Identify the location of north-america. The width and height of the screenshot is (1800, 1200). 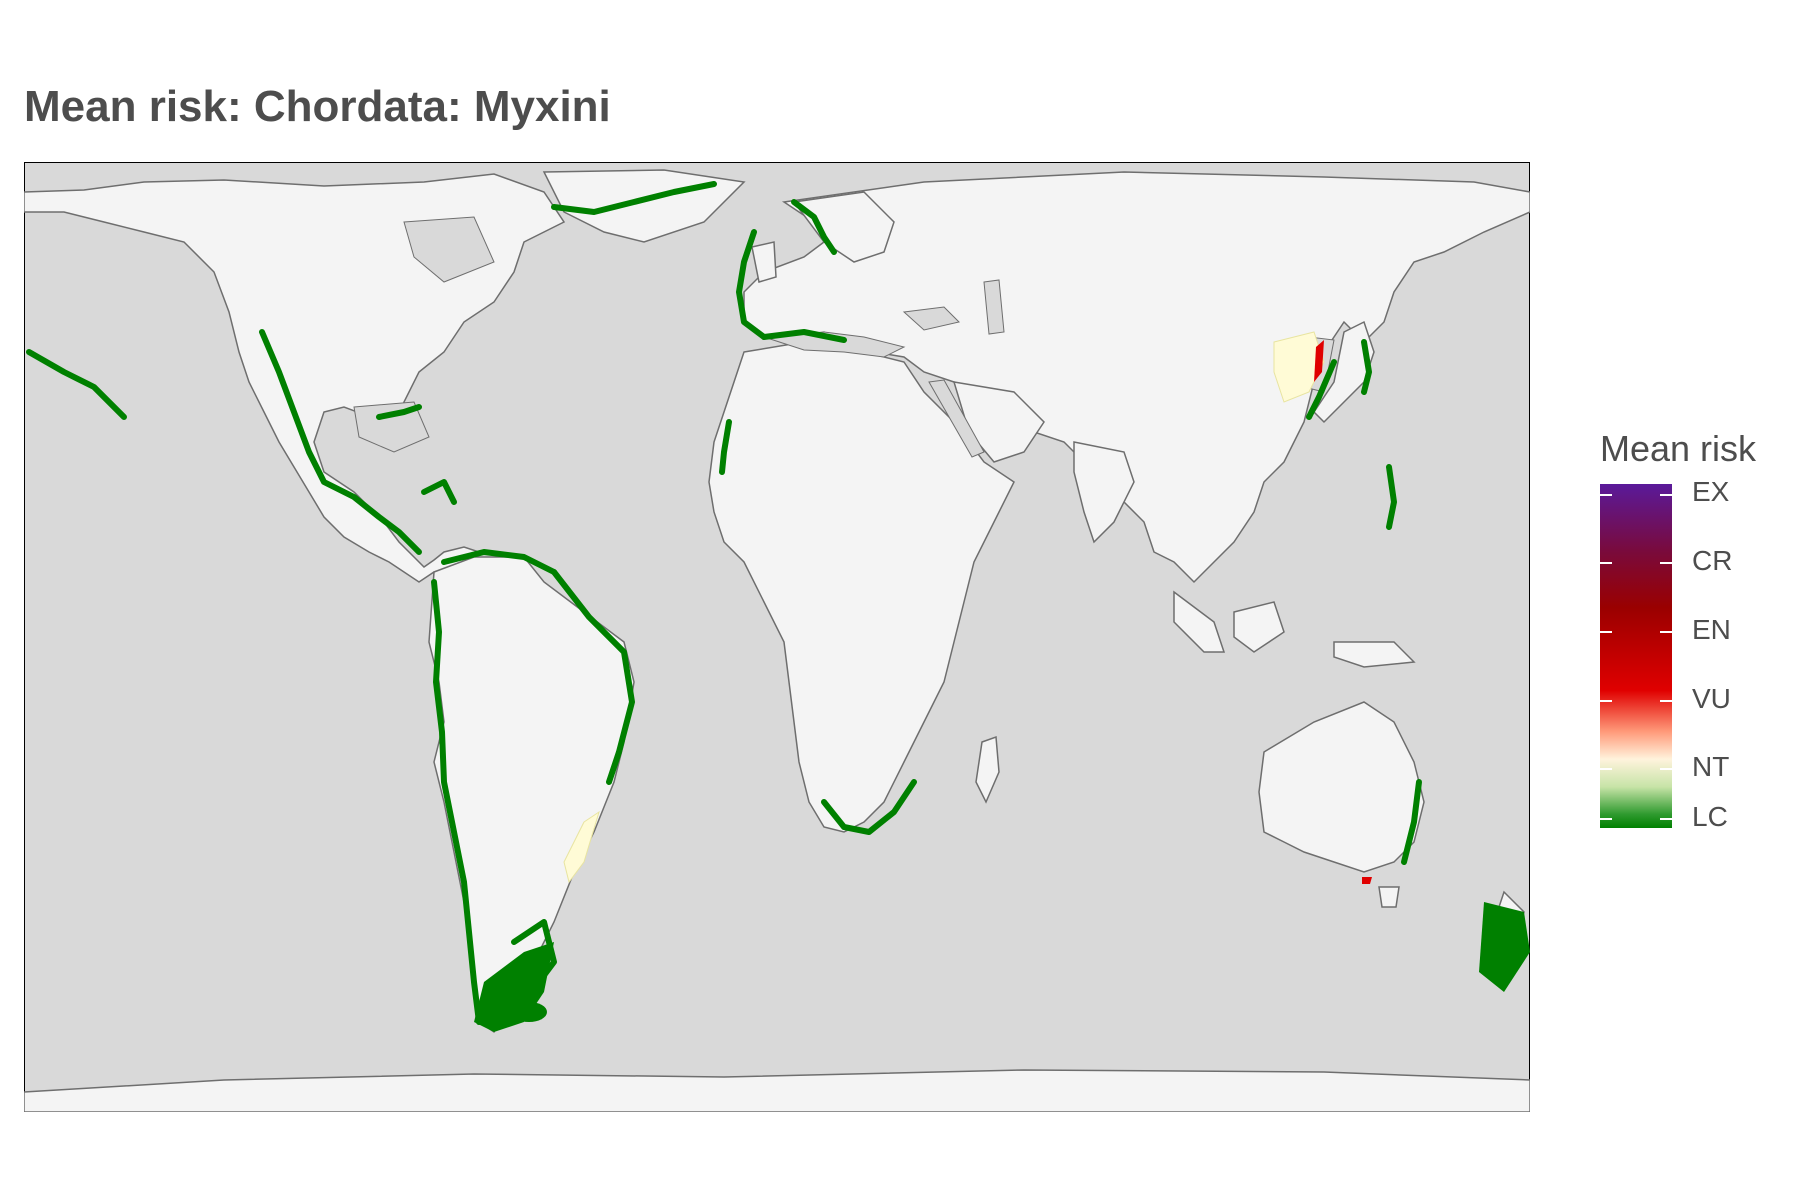
(295, 378).